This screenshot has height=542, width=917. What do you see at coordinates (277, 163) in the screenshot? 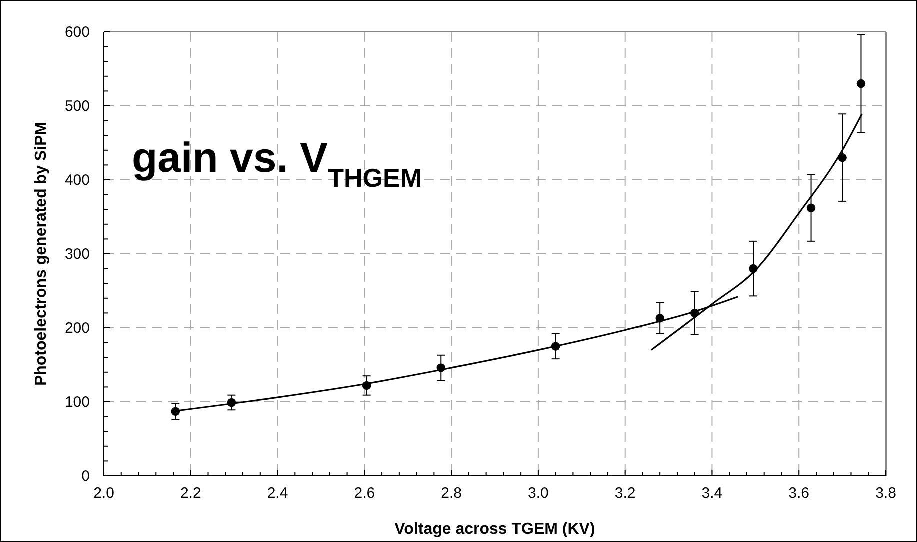
I see `text: gain vs. V$_{THGEM}$` at bounding box center [277, 163].